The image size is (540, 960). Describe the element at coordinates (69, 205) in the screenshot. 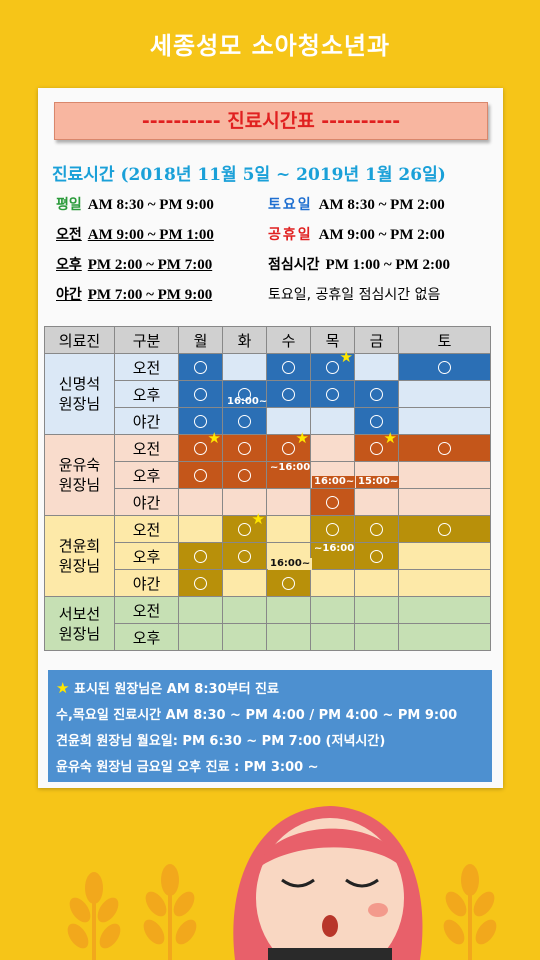

I see `hours-label: 평일` at that location.